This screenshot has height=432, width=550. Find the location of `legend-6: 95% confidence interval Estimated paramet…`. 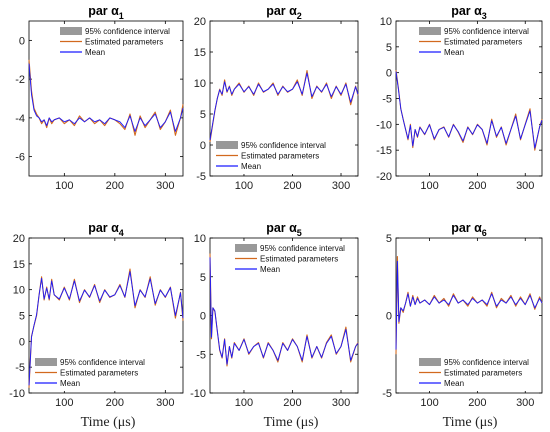

legend-6: 95% confidence interval Estimated paramet… is located at coordinates (477, 373).